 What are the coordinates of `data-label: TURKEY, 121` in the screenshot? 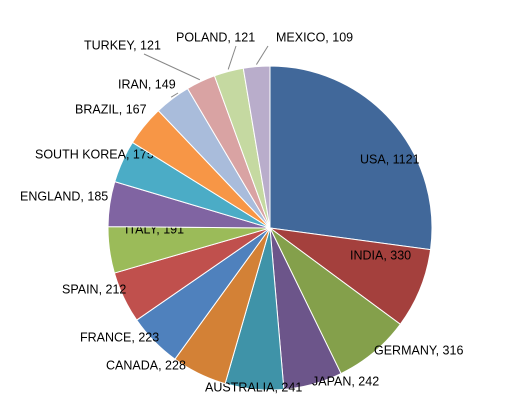 It's located at (122, 45).